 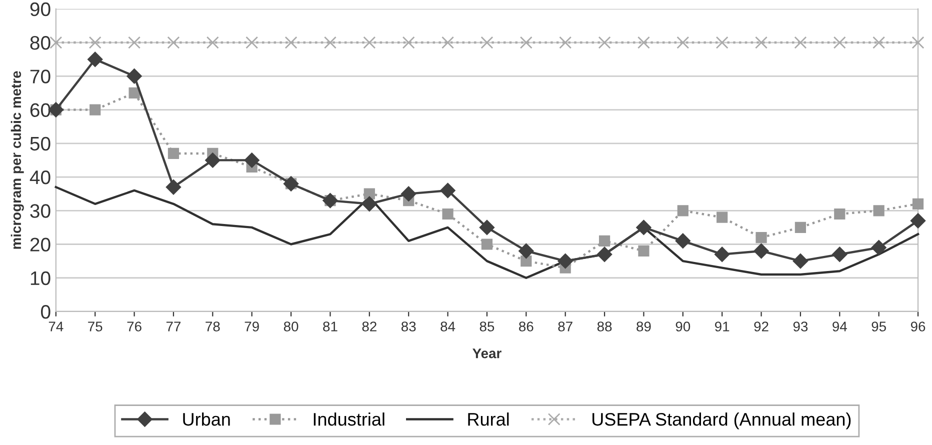 What do you see at coordinates (56, 327) in the screenshot?
I see `x-tick-label: 74` at bounding box center [56, 327].